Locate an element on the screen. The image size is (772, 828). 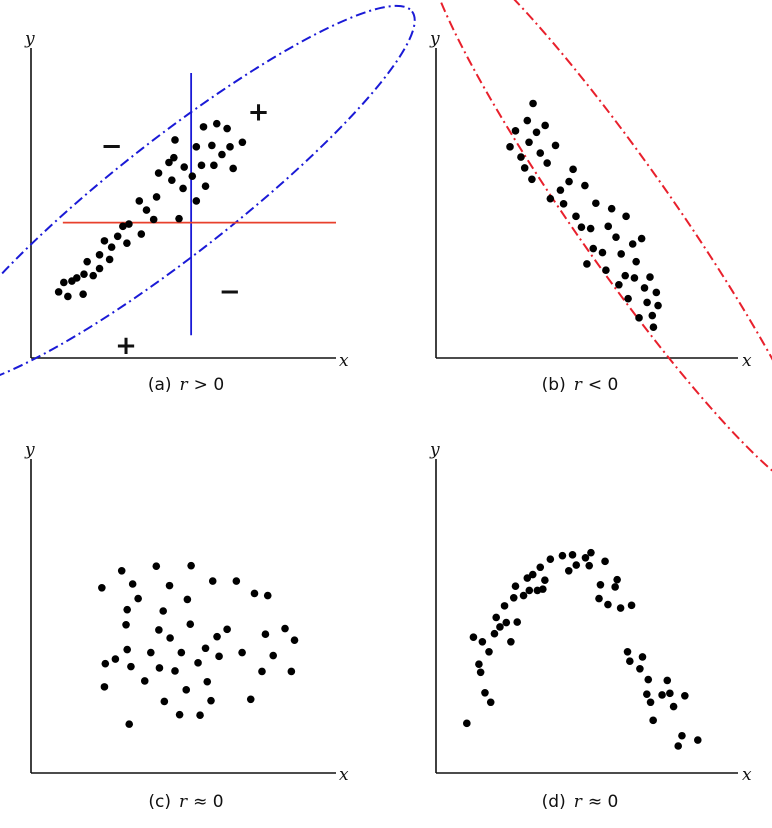
panel-b-caption: (b) r < 0 is located at coordinates (580, 385).